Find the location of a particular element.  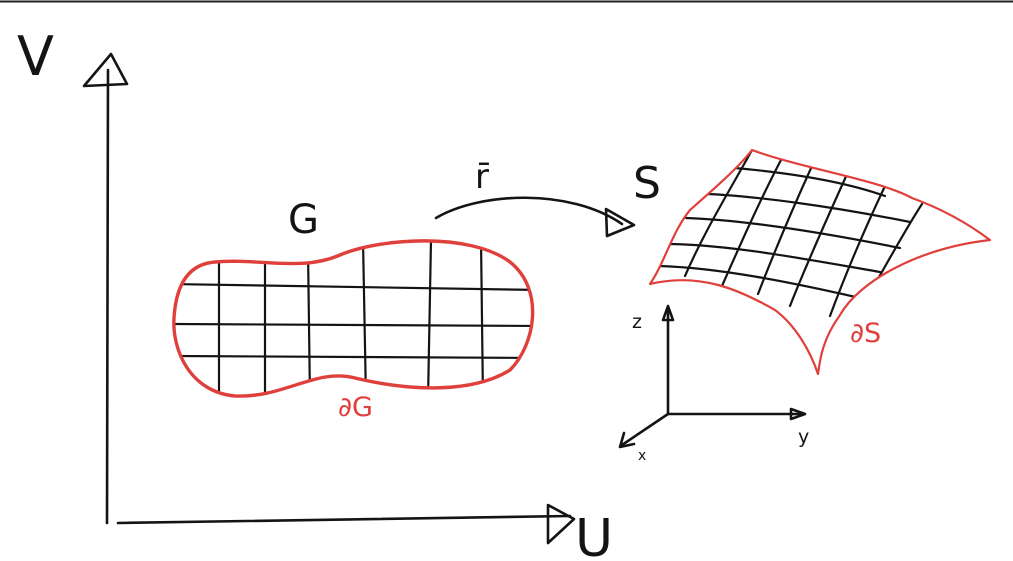

domain-g is located at coordinates (353, 318).